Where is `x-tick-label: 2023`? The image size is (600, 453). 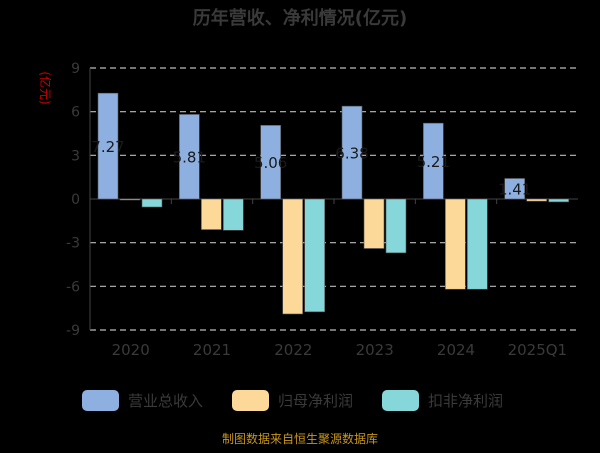 x-tick-label: 2023 is located at coordinates (375, 350).